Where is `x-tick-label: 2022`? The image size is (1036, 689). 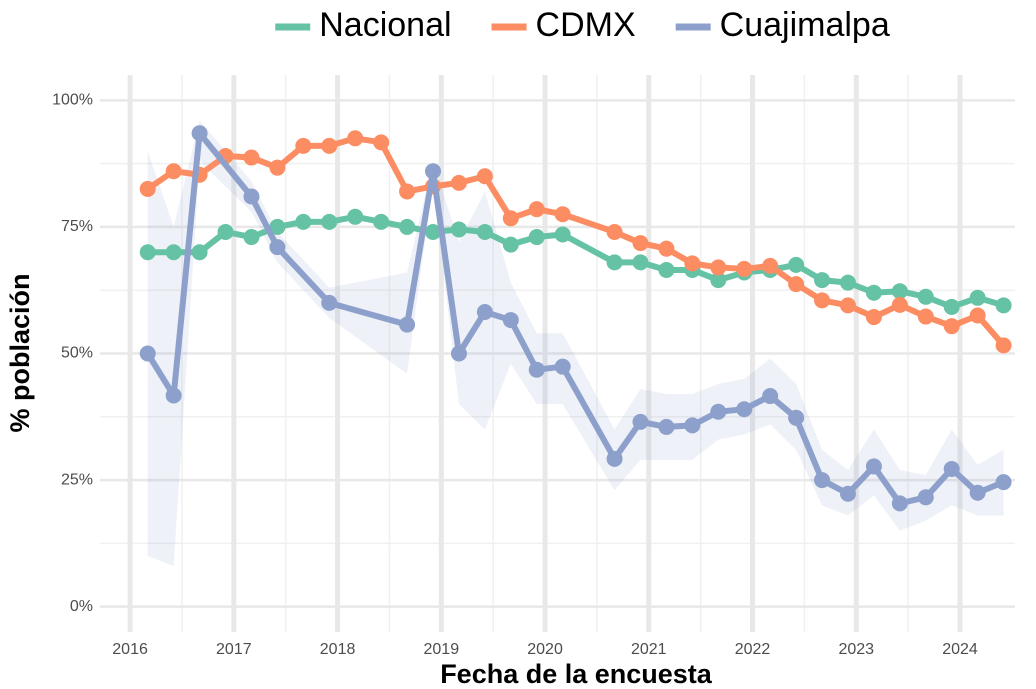 x-tick-label: 2022 is located at coordinates (753, 649).